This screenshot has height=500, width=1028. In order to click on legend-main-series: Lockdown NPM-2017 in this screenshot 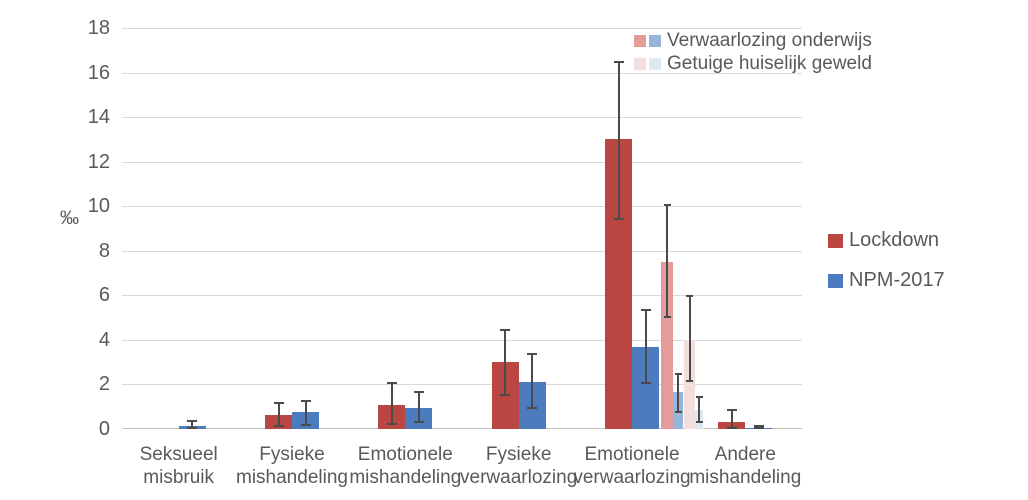, I will do `click(886, 269)`.